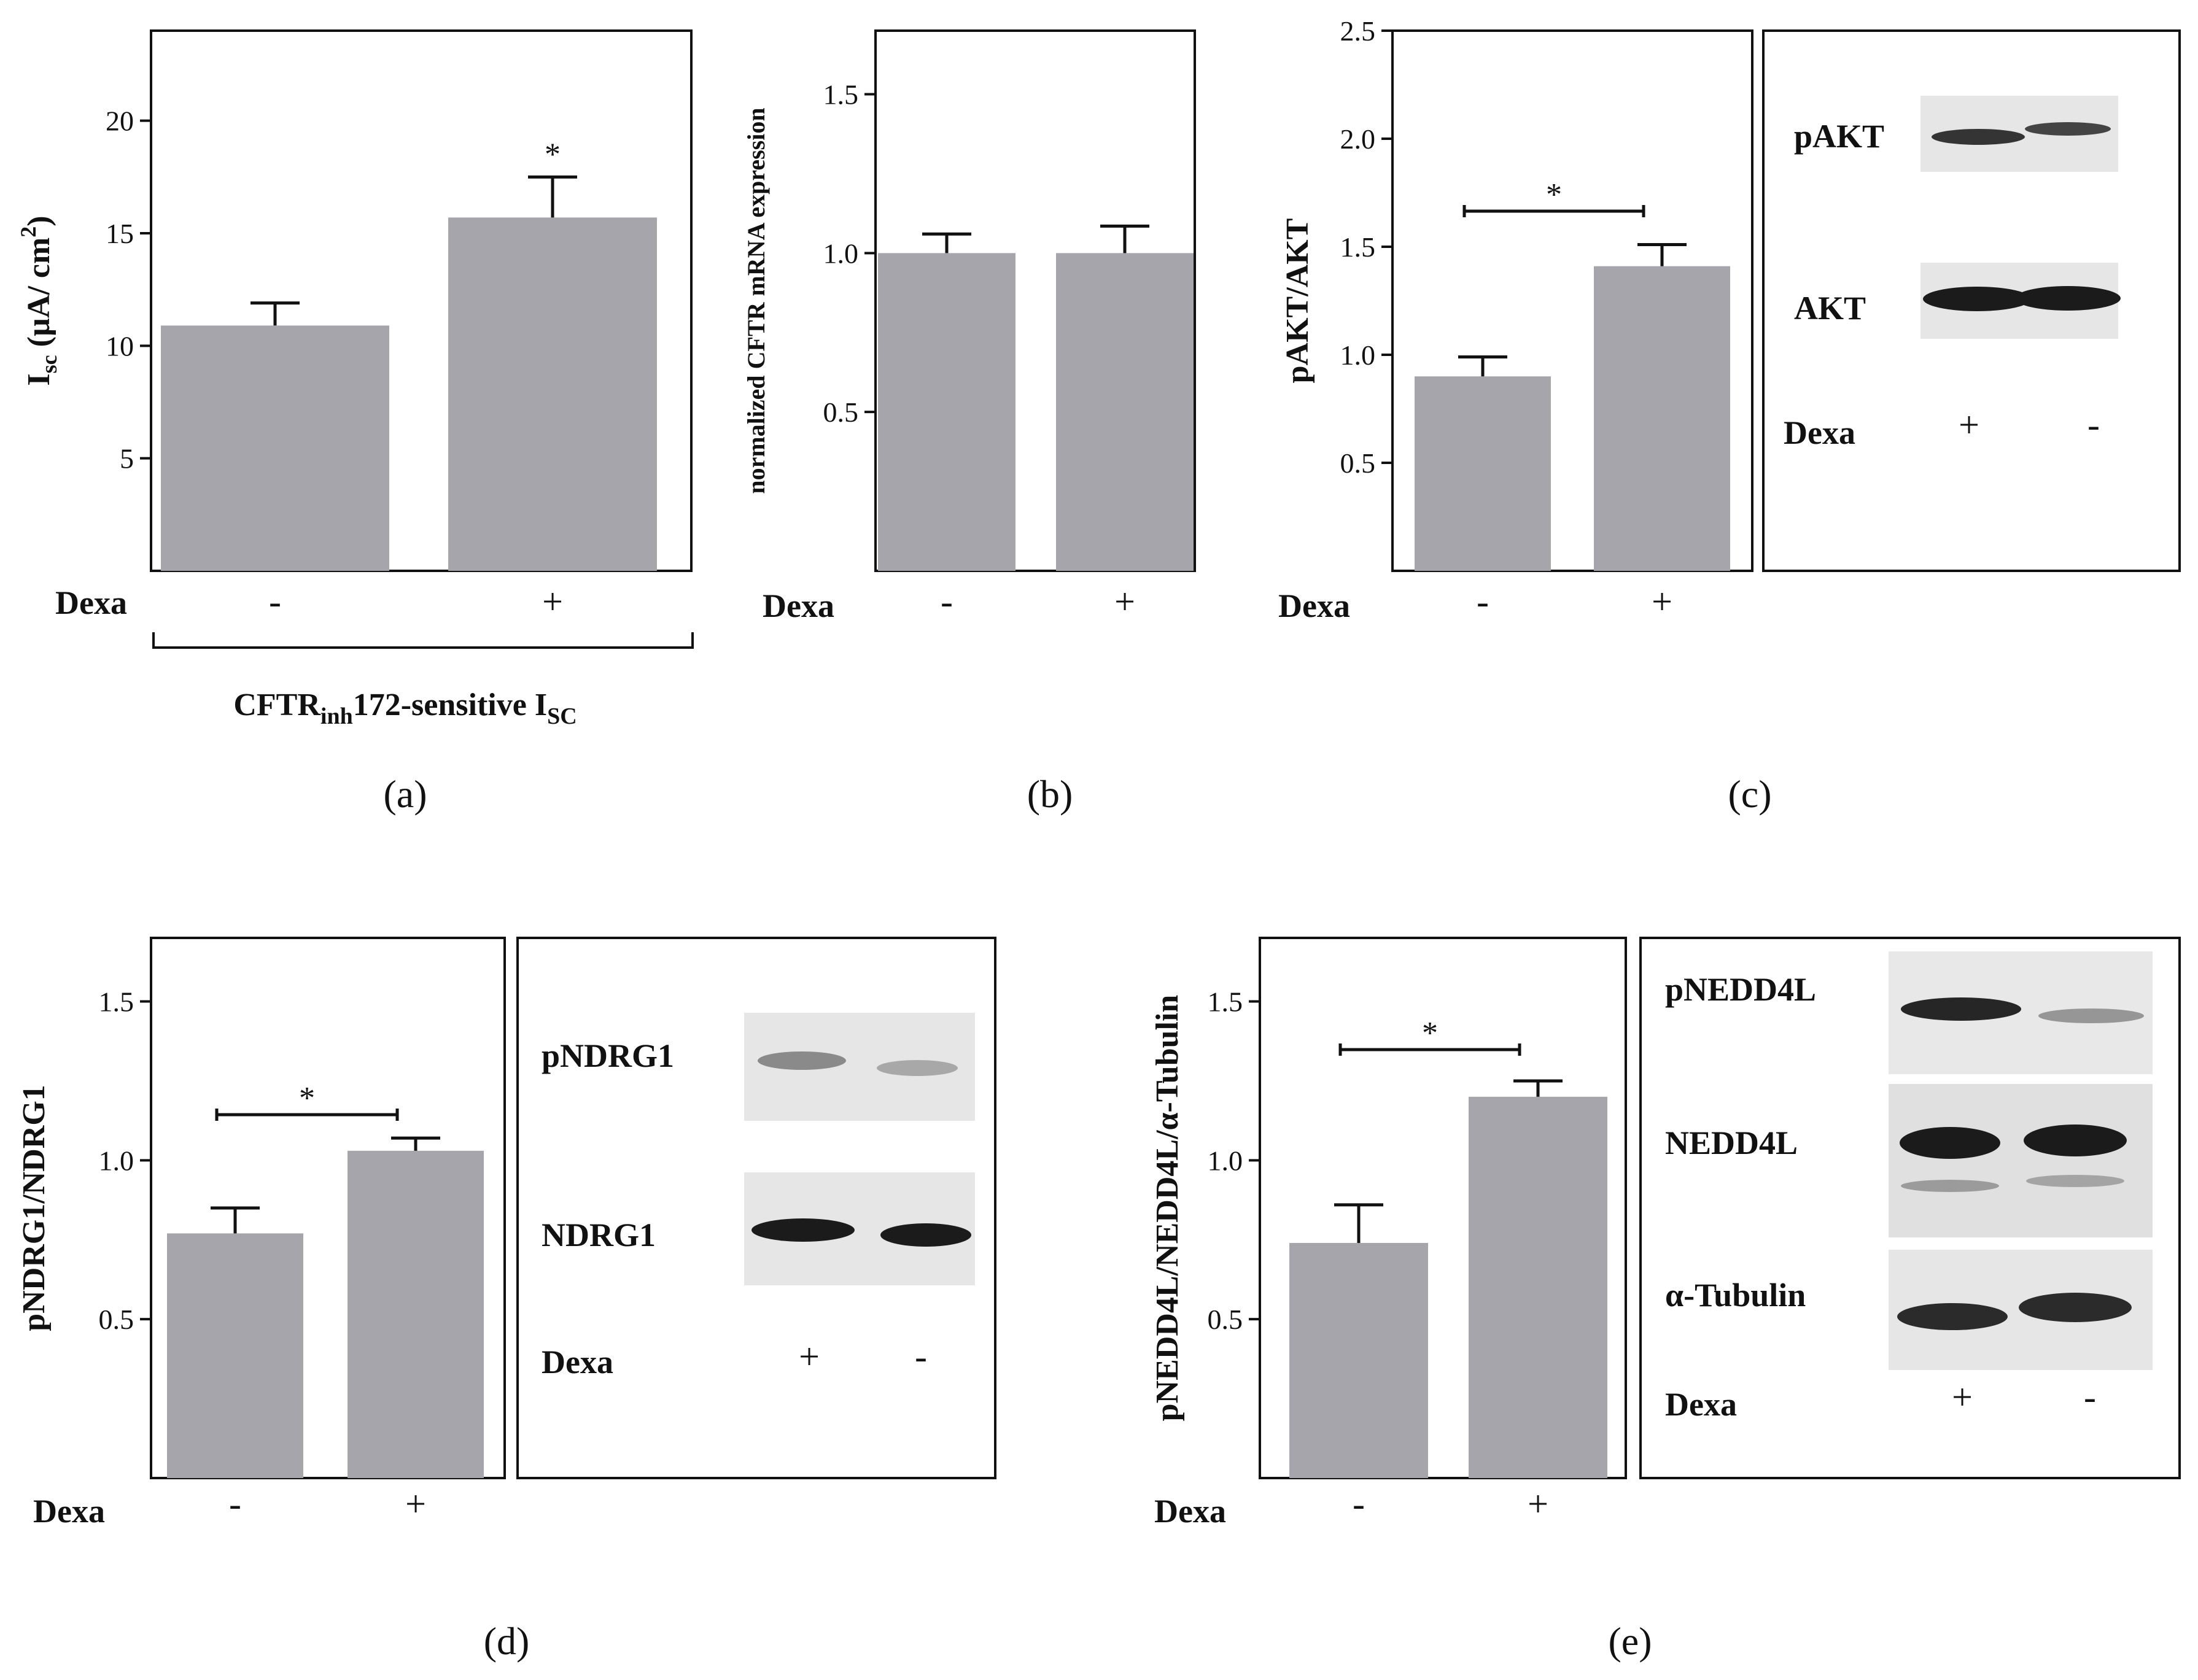 The height and width of the screenshot is (1680, 2198). What do you see at coordinates (577, 1362) in the screenshot?
I see `panel-d-blot-dexa-label: Dexa` at bounding box center [577, 1362].